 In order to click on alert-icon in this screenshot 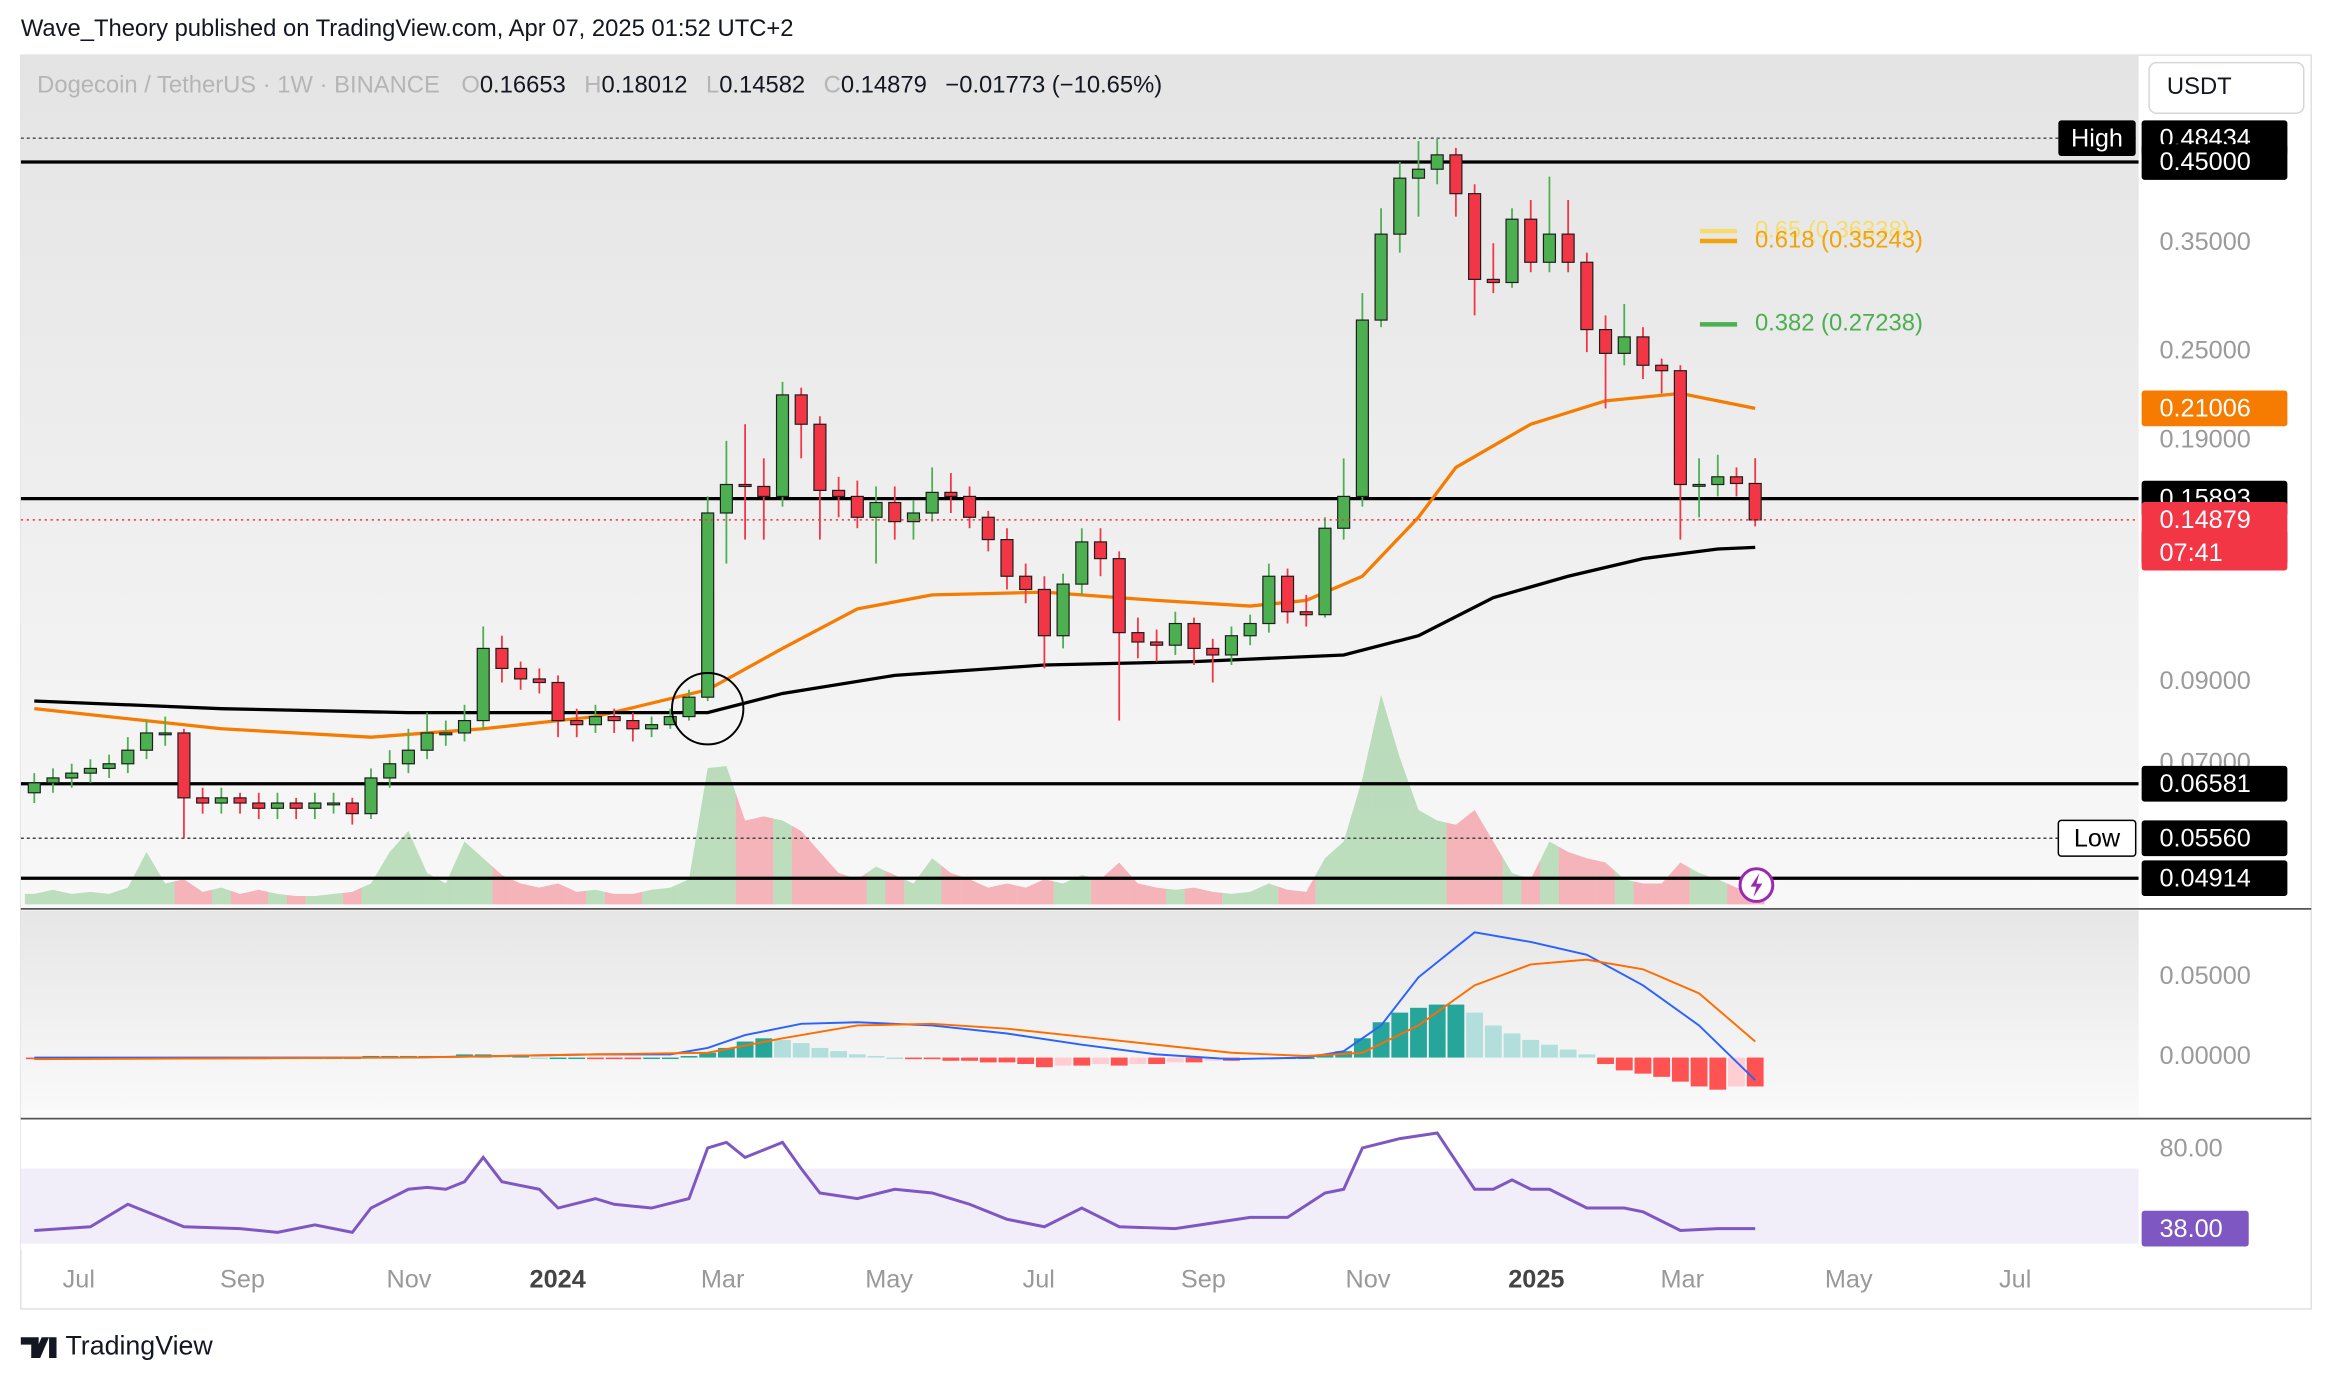, I will do `click(1756, 885)`.